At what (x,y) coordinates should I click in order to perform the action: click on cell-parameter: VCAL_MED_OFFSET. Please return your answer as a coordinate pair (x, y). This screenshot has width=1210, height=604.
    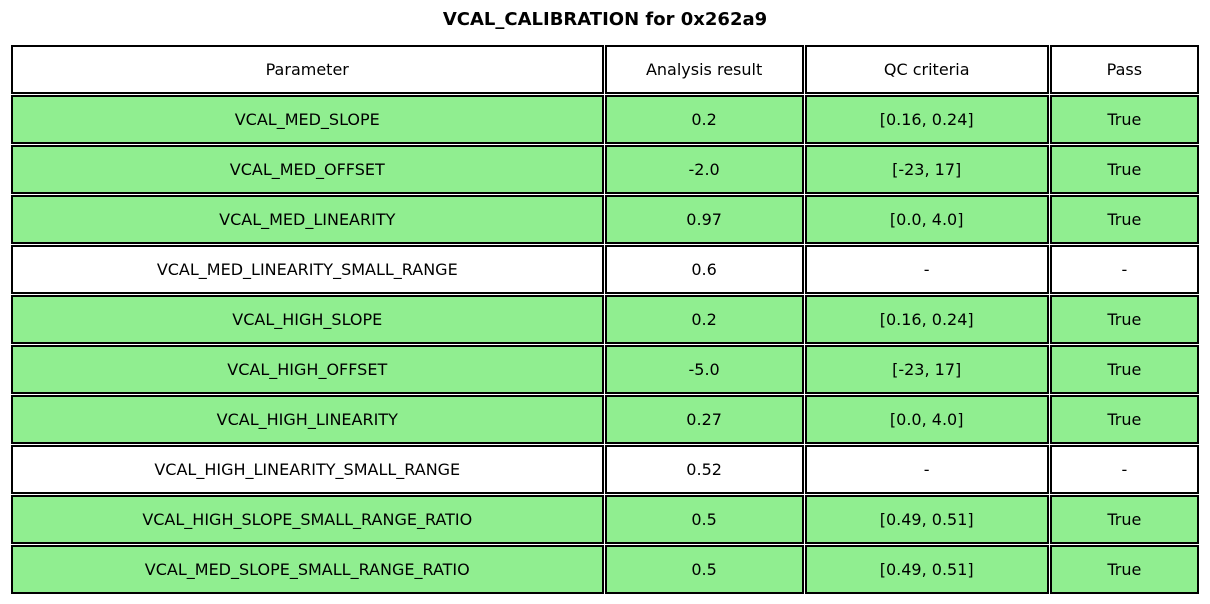
    Looking at the image, I should click on (307, 169).